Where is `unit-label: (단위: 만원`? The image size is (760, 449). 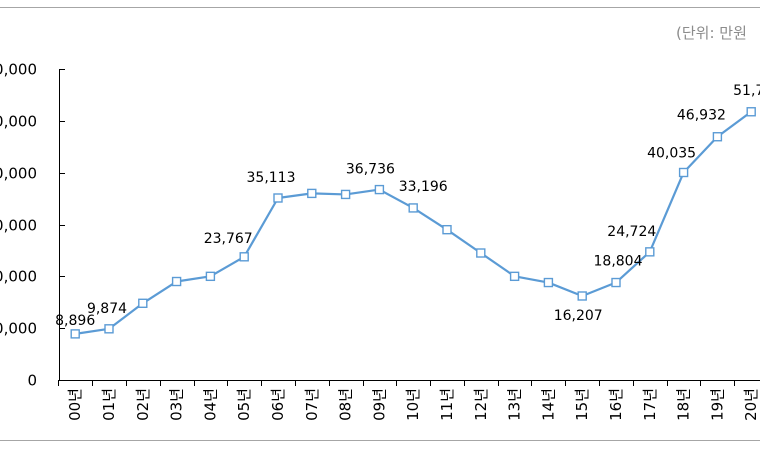 unit-label: (단위: 만원 is located at coordinates (711, 33).